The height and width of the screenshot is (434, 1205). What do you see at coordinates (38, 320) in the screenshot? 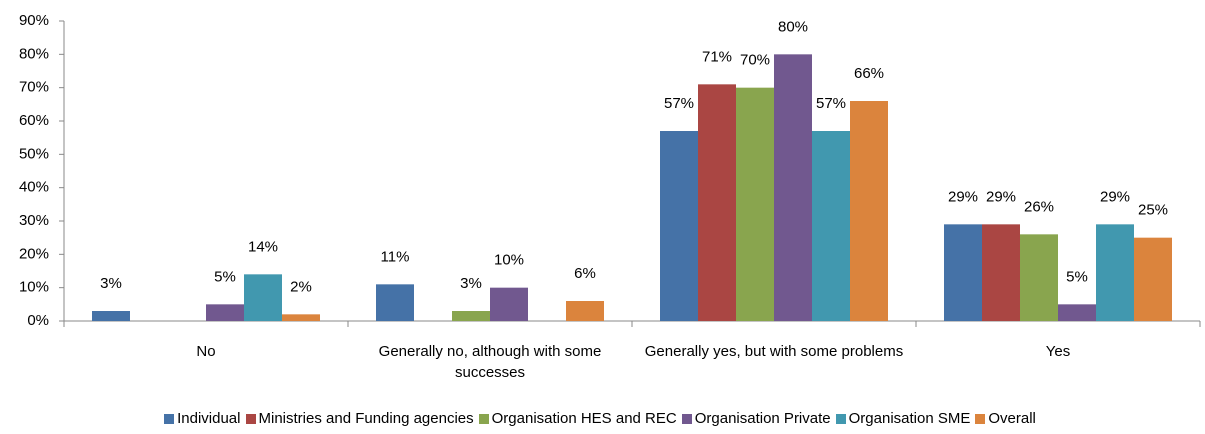
I see `y-tick-label: 0%` at bounding box center [38, 320].